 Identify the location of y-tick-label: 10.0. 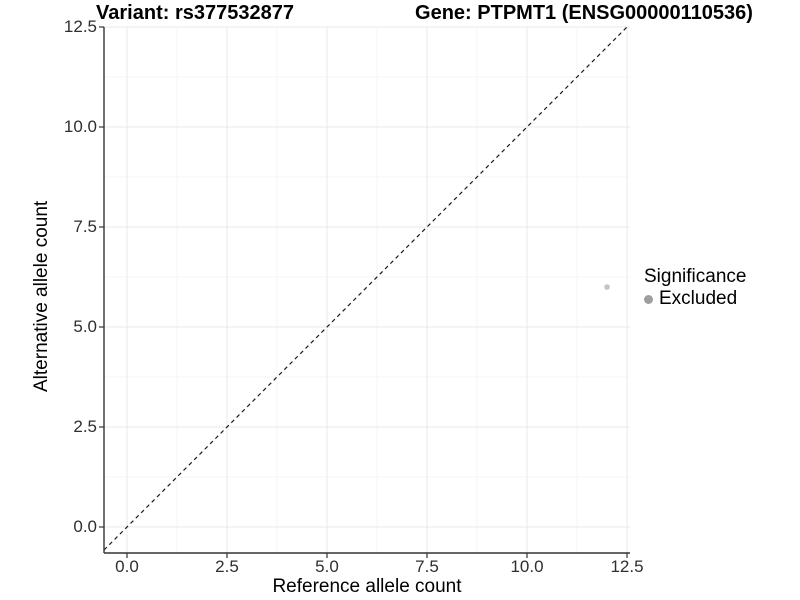
(80, 126).